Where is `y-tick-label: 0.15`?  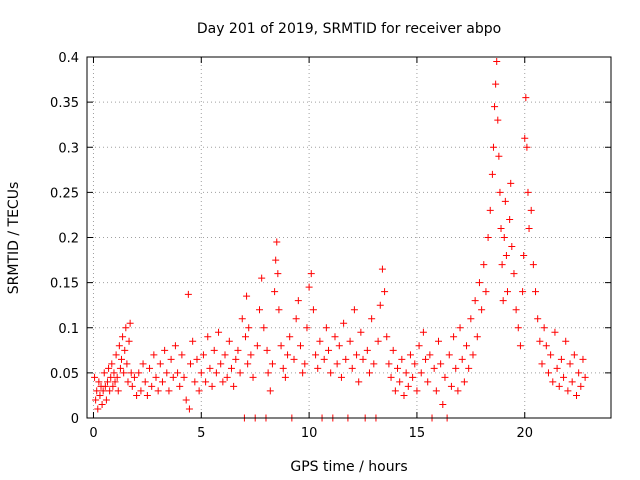
y-tick-label: 0.15 is located at coordinates (64, 284).